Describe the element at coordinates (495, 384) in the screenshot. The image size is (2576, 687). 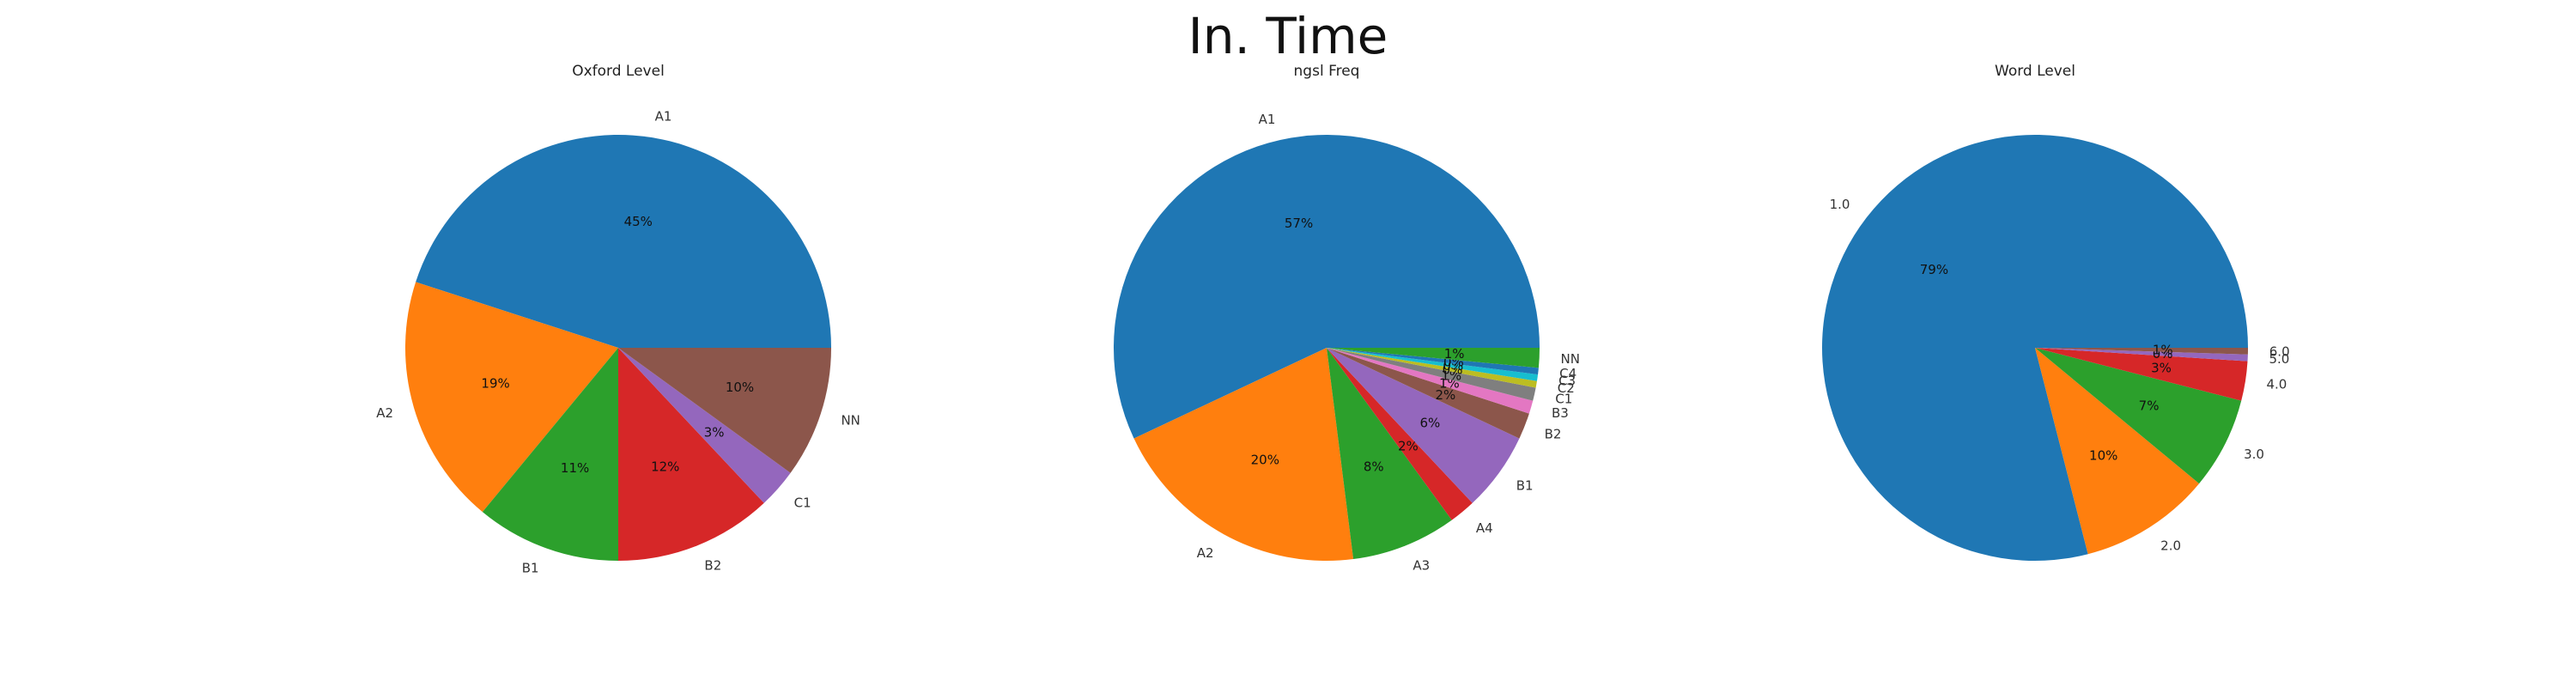
I see `slice-percent-a2: 19%` at that location.